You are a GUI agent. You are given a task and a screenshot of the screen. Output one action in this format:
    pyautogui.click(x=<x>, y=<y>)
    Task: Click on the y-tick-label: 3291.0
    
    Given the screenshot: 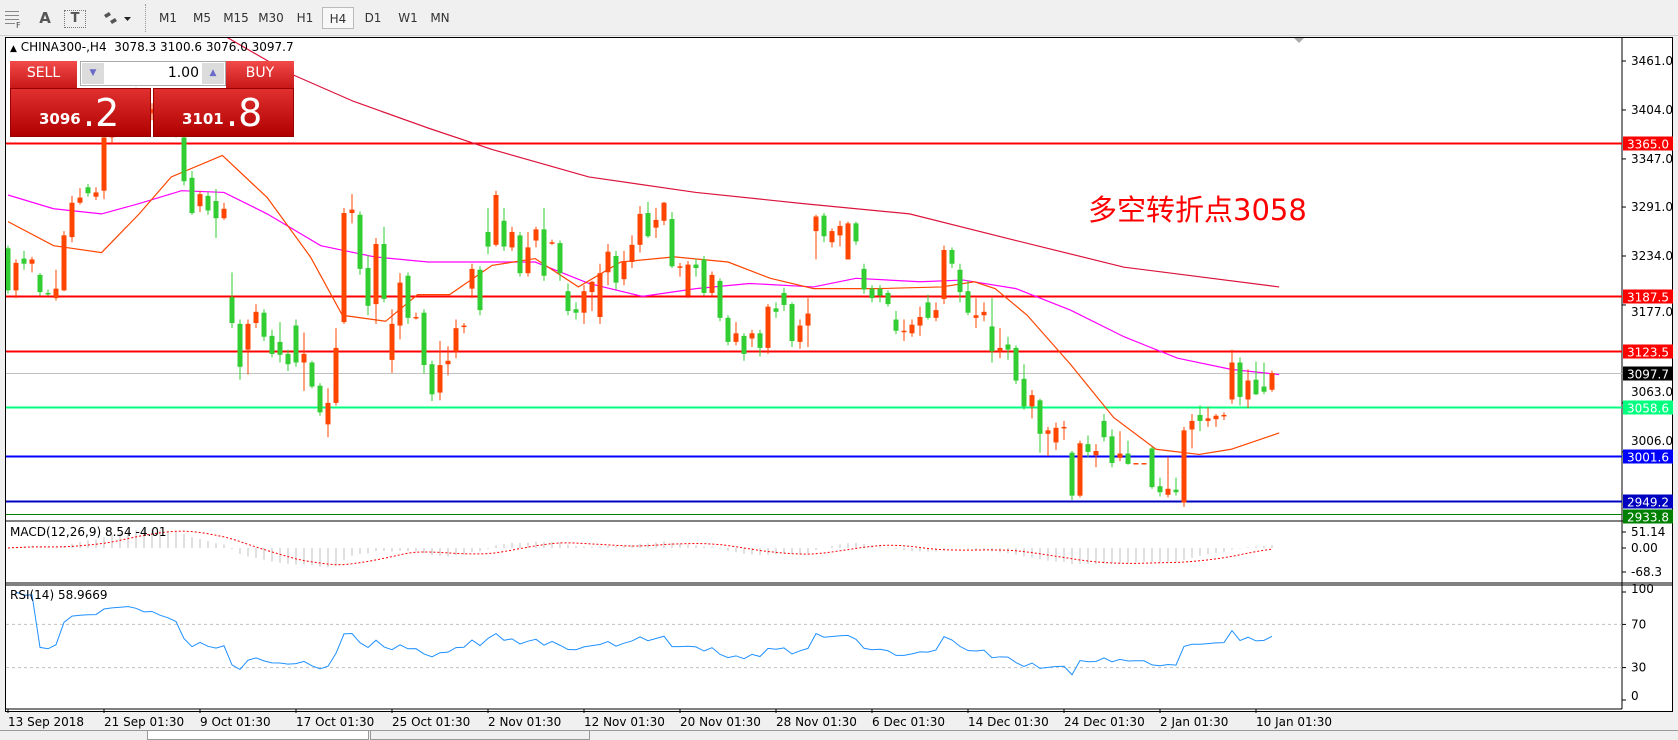 What is the action you would take?
    pyautogui.click(x=1652, y=207)
    